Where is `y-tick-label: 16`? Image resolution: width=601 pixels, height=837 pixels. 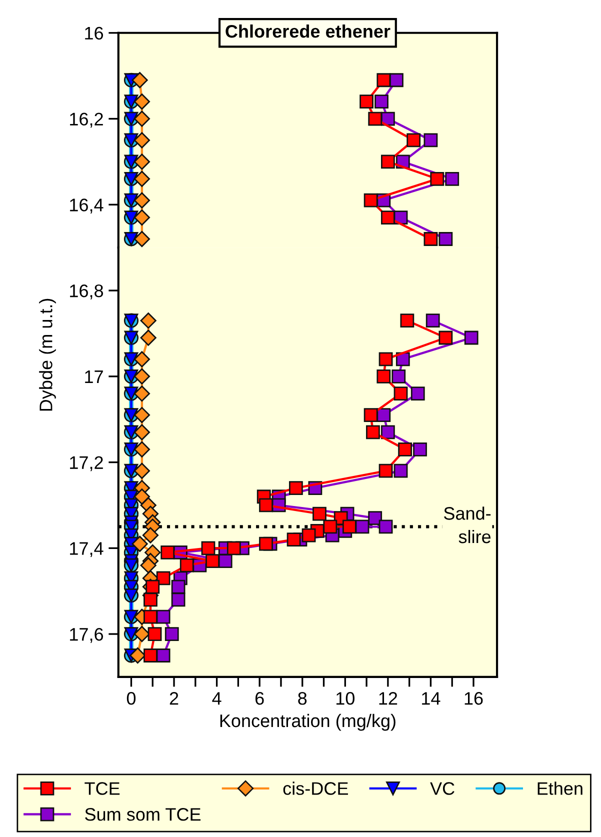
y-tick-label: 16 is located at coordinates (94, 33).